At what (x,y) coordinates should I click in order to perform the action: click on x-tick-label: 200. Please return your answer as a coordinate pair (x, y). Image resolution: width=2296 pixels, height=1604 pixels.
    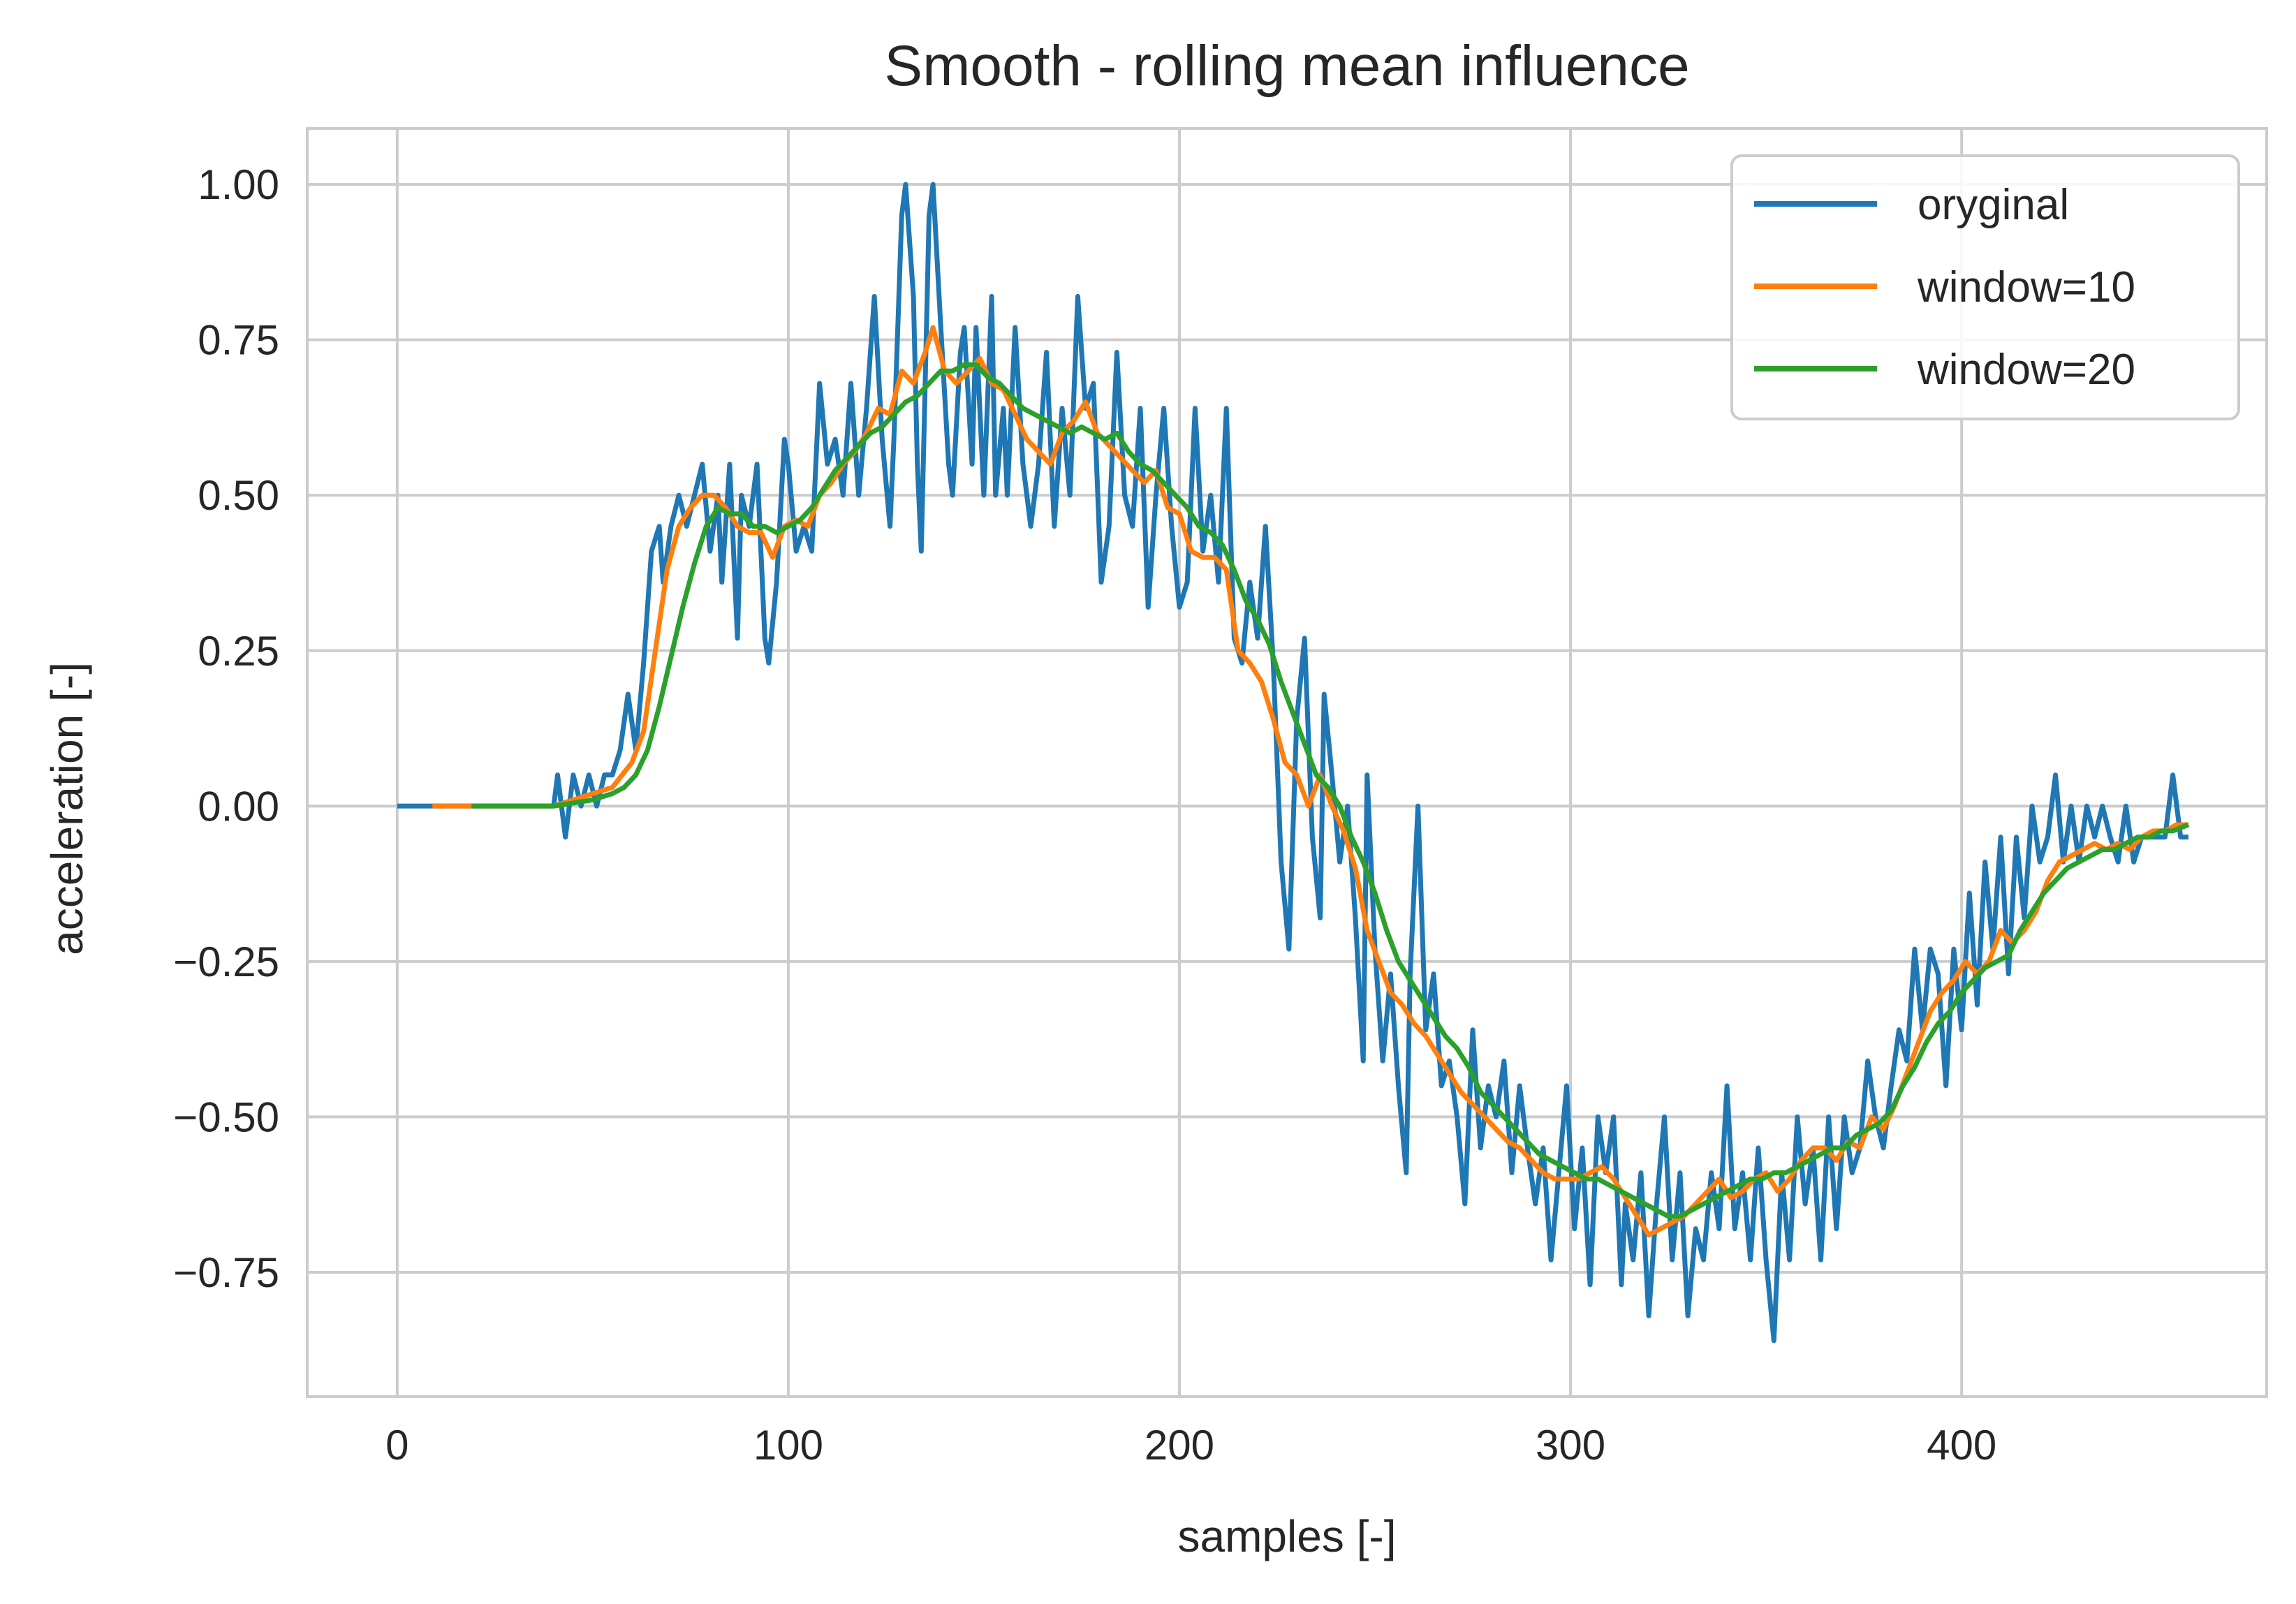
    Looking at the image, I should click on (1179, 1445).